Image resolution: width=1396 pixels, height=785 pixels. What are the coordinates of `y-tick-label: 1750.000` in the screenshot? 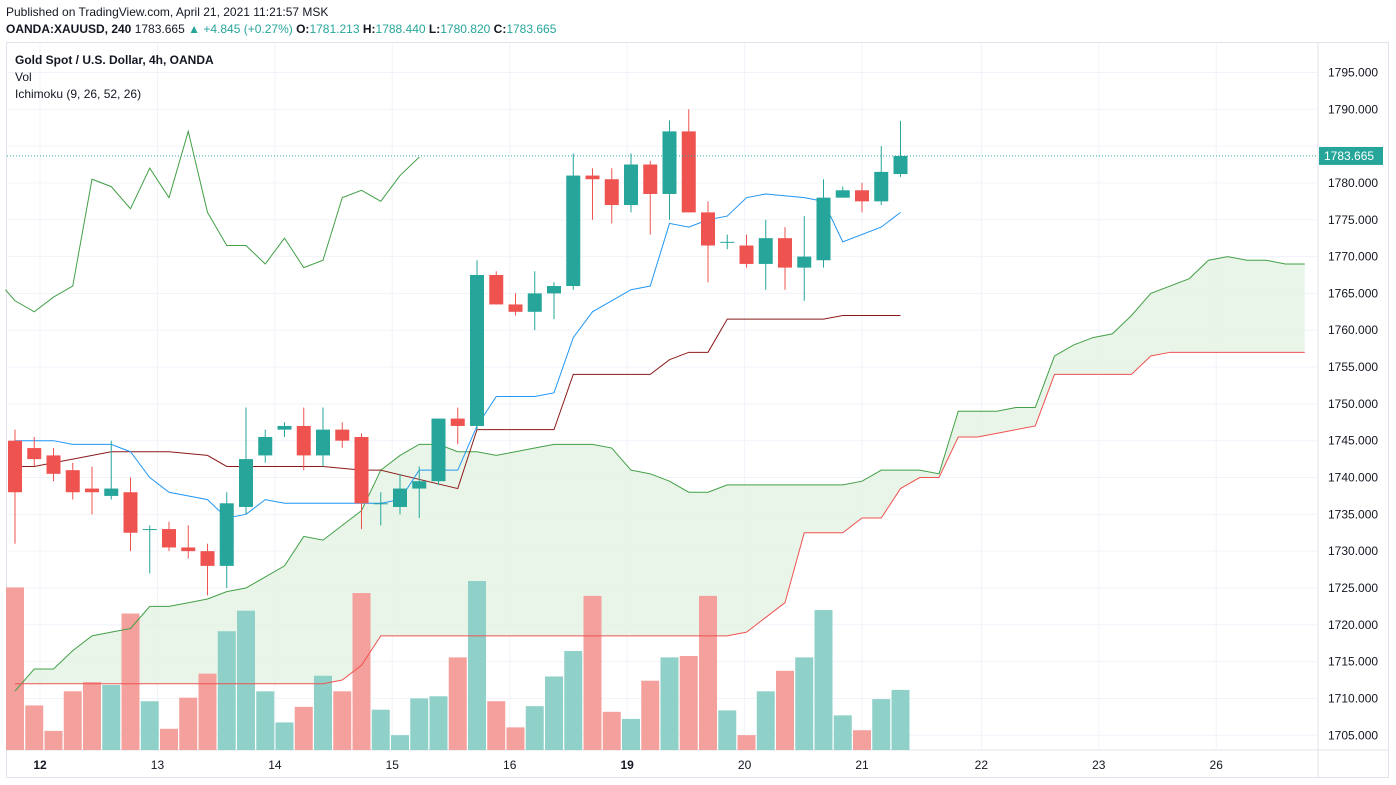 It's located at (1353, 404).